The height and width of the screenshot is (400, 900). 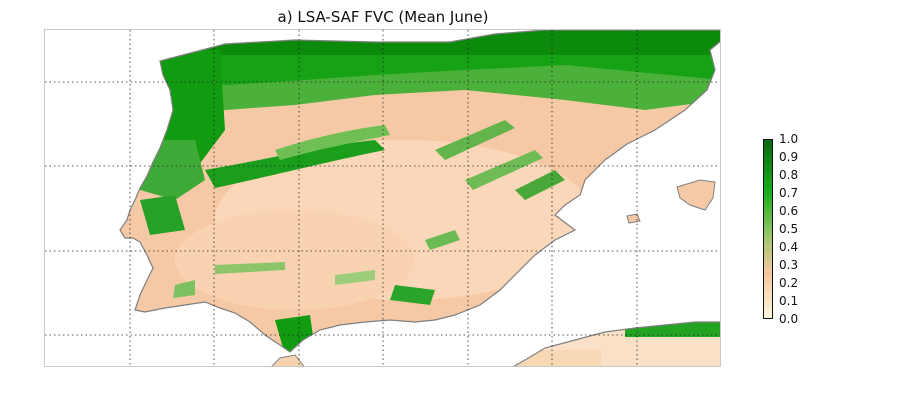 I want to click on colorbar-labels: 0.0 0.1 0.2 0.3 0.4 0.5 0.6 0.7 0.8 0.9 1.0, so click(x=809, y=229).